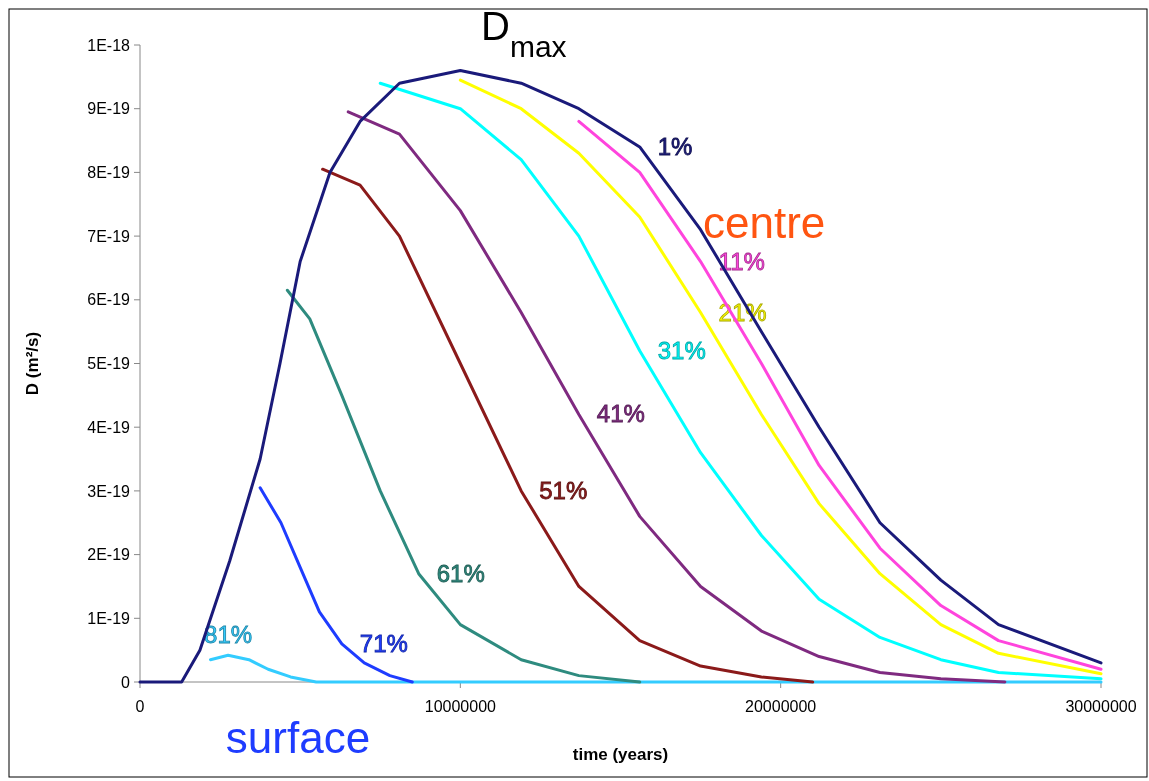 The height and width of the screenshot is (781, 1149). I want to click on series-label: 81%, so click(228, 635).